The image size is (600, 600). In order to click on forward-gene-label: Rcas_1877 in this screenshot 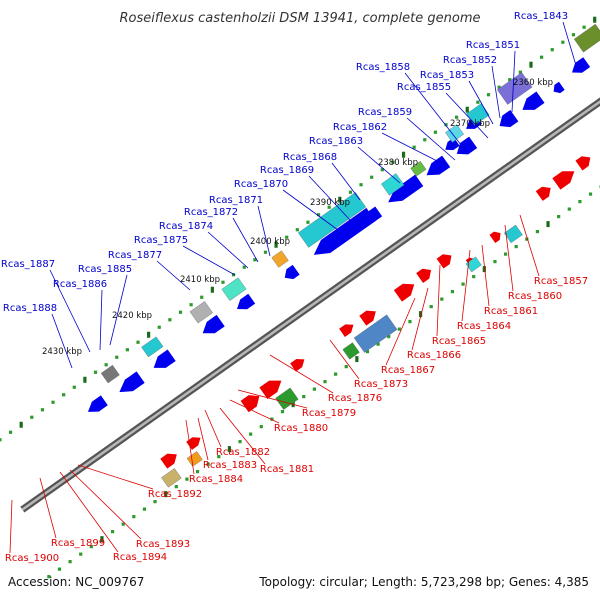, I will do `click(135, 255)`.